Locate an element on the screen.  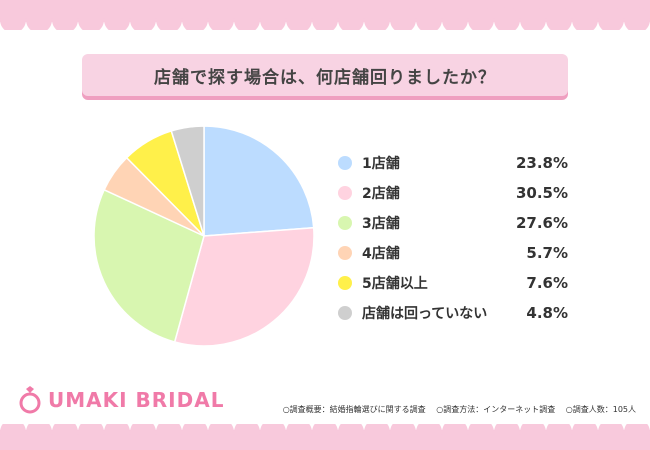
legend-item-2: 2店舗 30.5% is located at coordinates (453, 193).